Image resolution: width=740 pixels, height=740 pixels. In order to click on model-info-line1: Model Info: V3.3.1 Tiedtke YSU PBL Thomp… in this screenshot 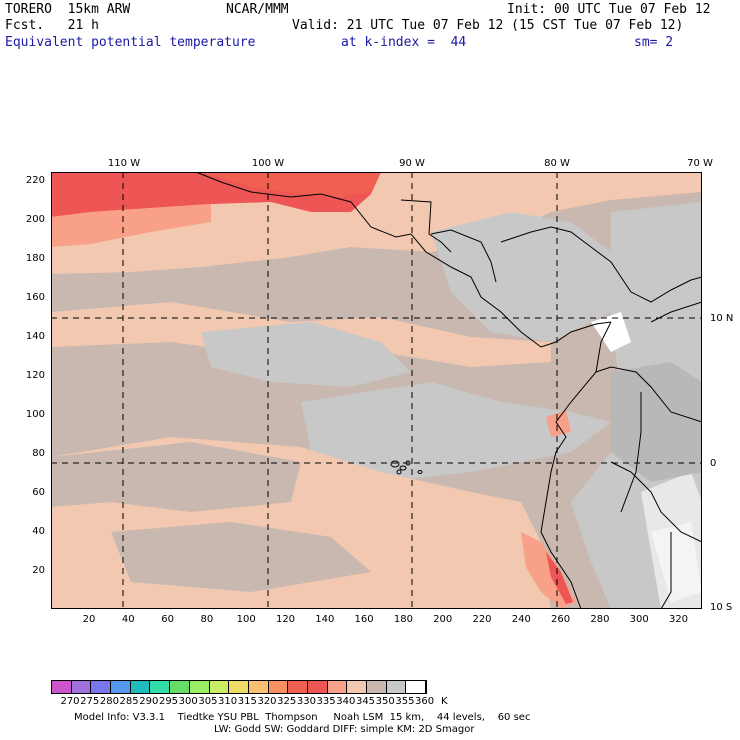, I will do `click(302, 717)`.